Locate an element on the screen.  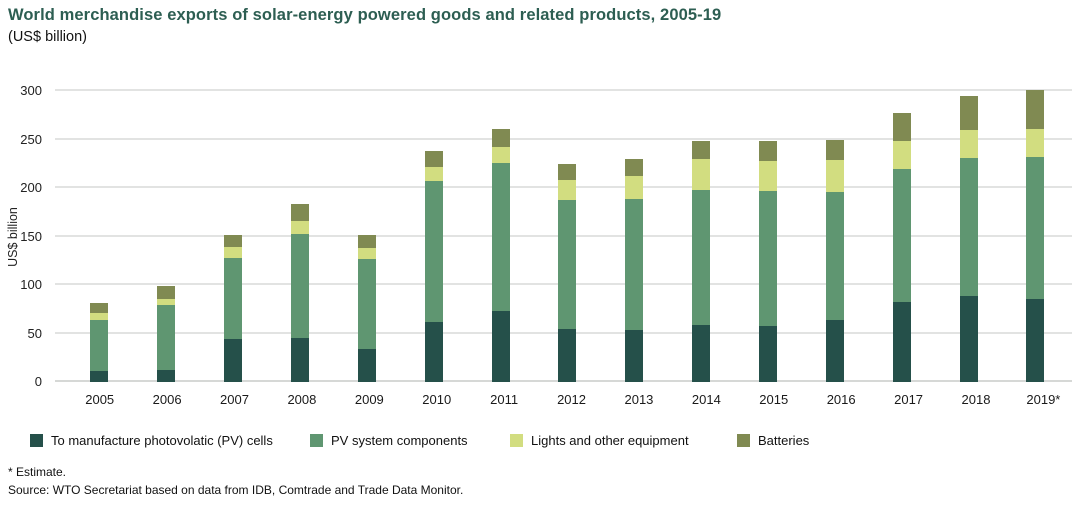
stacked-bar-2008 is located at coordinates (300, 292).